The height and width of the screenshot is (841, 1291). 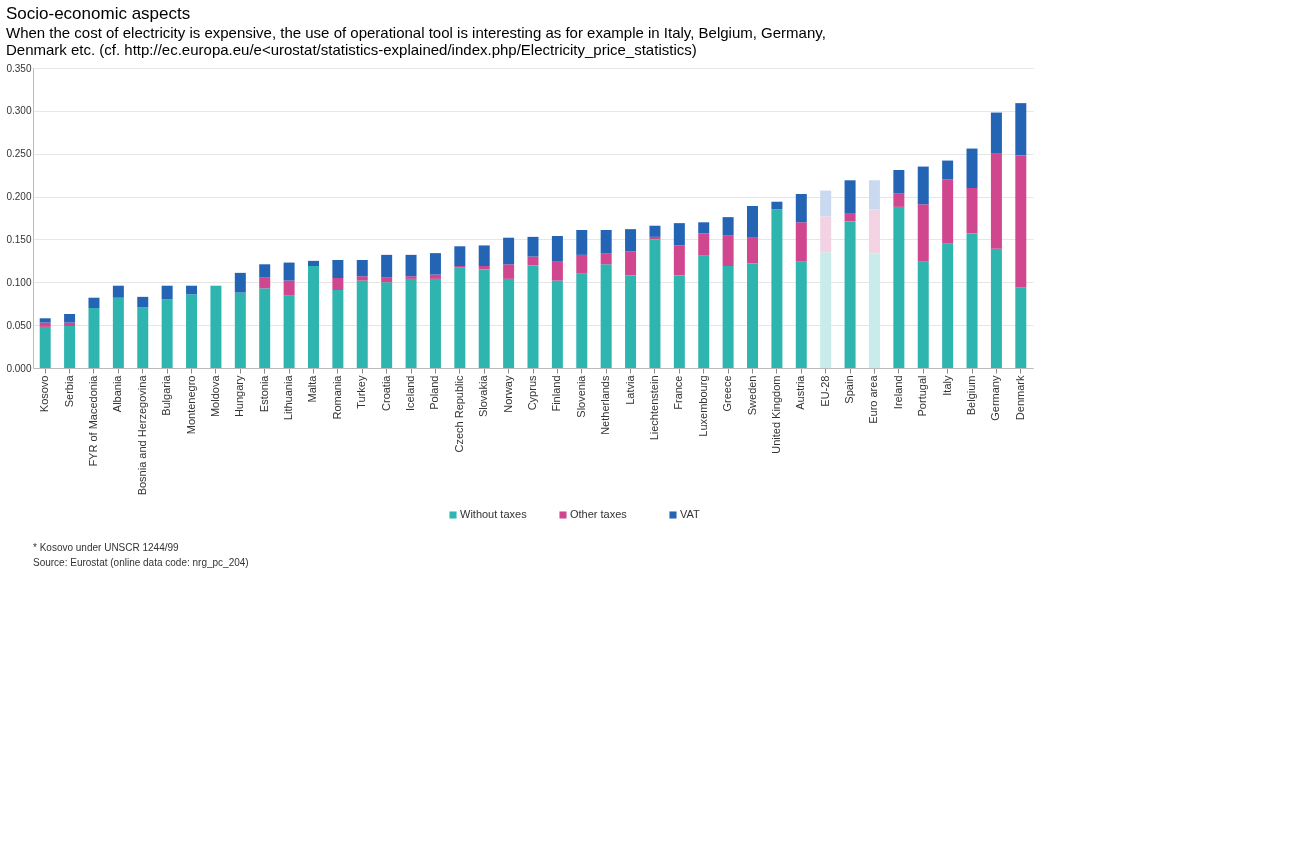 What do you see at coordinates (849, 389) in the screenshot?
I see `x-tick-label: Spain` at bounding box center [849, 389].